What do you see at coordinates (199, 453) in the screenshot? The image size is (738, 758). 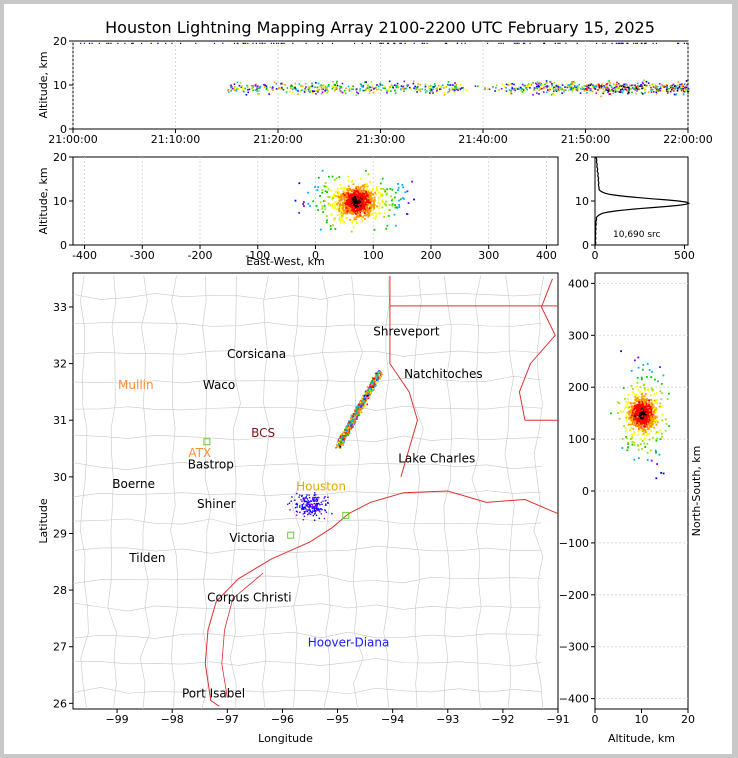 I see `place-label: ATX` at bounding box center [199, 453].